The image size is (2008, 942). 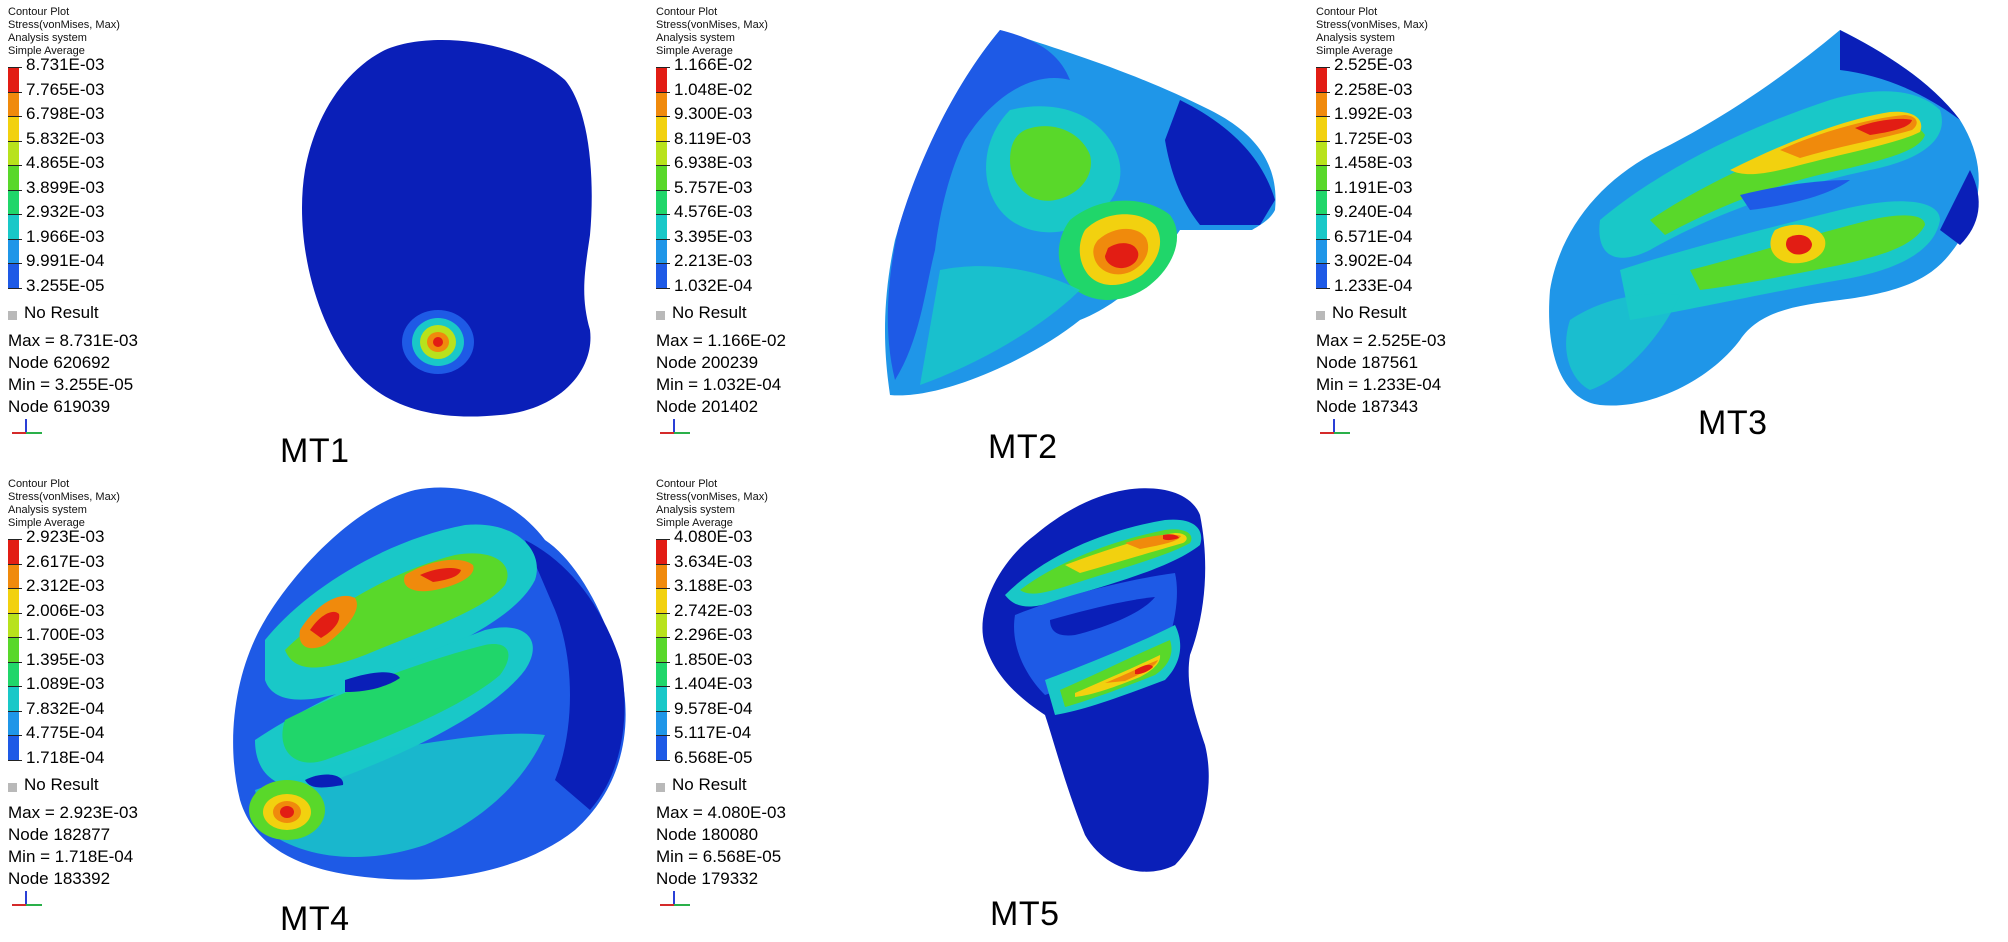 I want to click on min-value: Min = 6.568E-05, so click(x=719, y=856).